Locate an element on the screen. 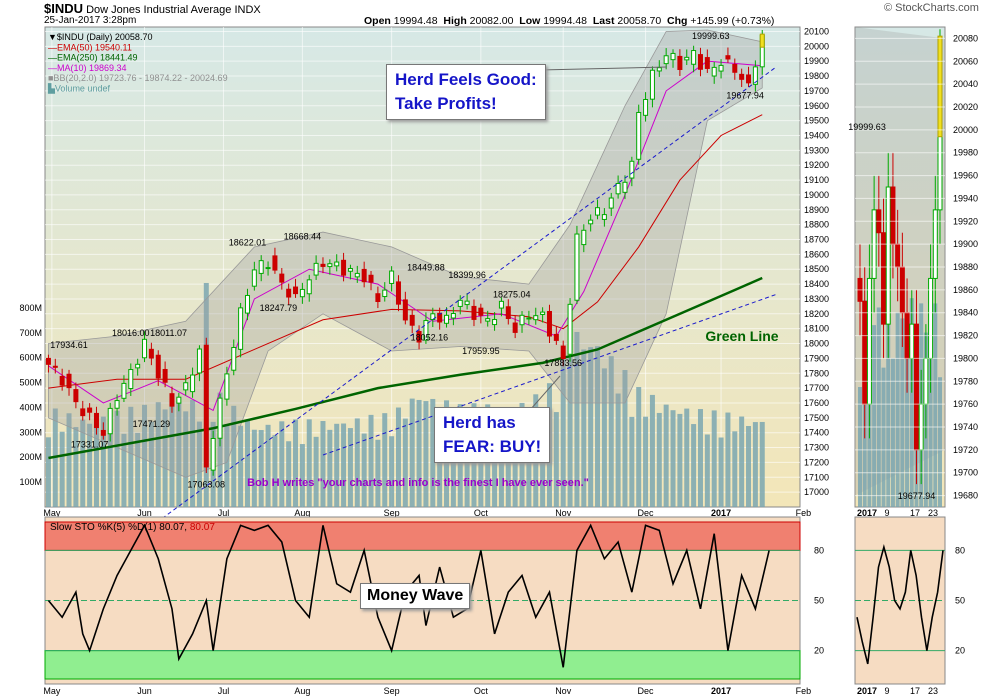 This screenshot has height=700, width=1000. zoom-price-label: 19999.63 is located at coordinates (867, 127).